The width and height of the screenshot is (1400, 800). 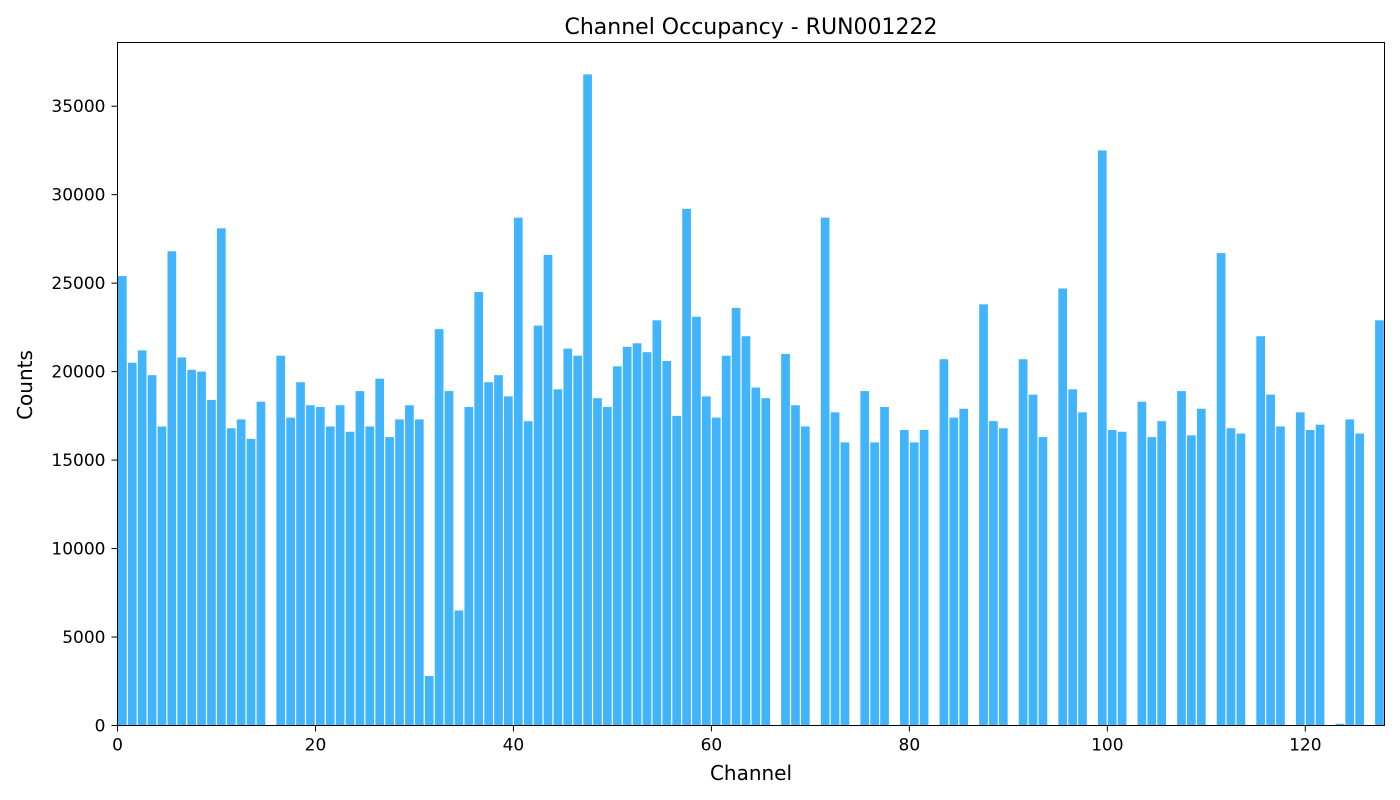 What do you see at coordinates (750, 27) in the screenshot?
I see `chart-title: Channel Occupancy - RUN001222` at bounding box center [750, 27].